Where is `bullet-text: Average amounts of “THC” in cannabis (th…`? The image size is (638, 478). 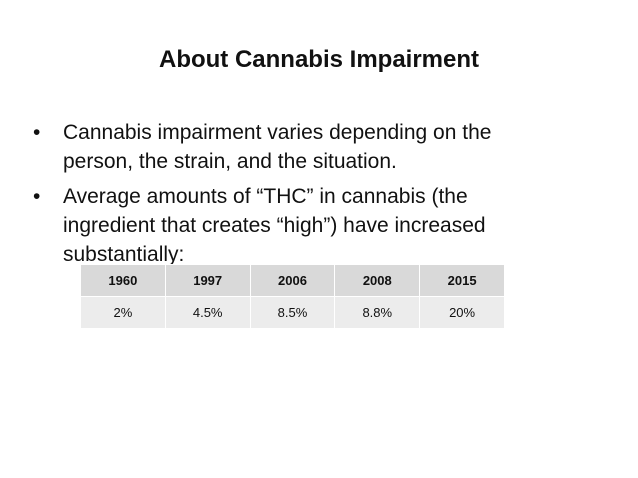 bullet-text: Average amounts of “THC” in cannabis (th… is located at coordinates (274, 225).